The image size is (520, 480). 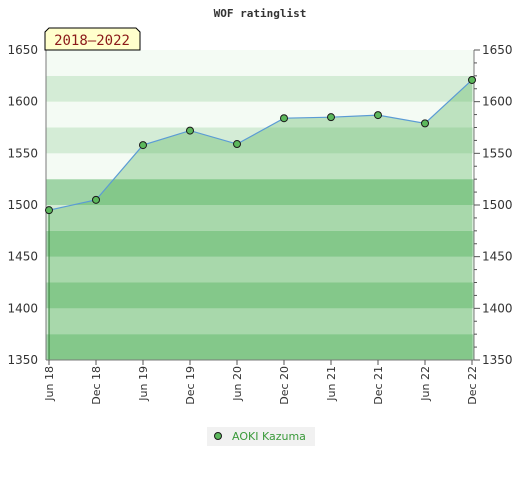 I want to click on legend-marker, so click(x=218, y=436).